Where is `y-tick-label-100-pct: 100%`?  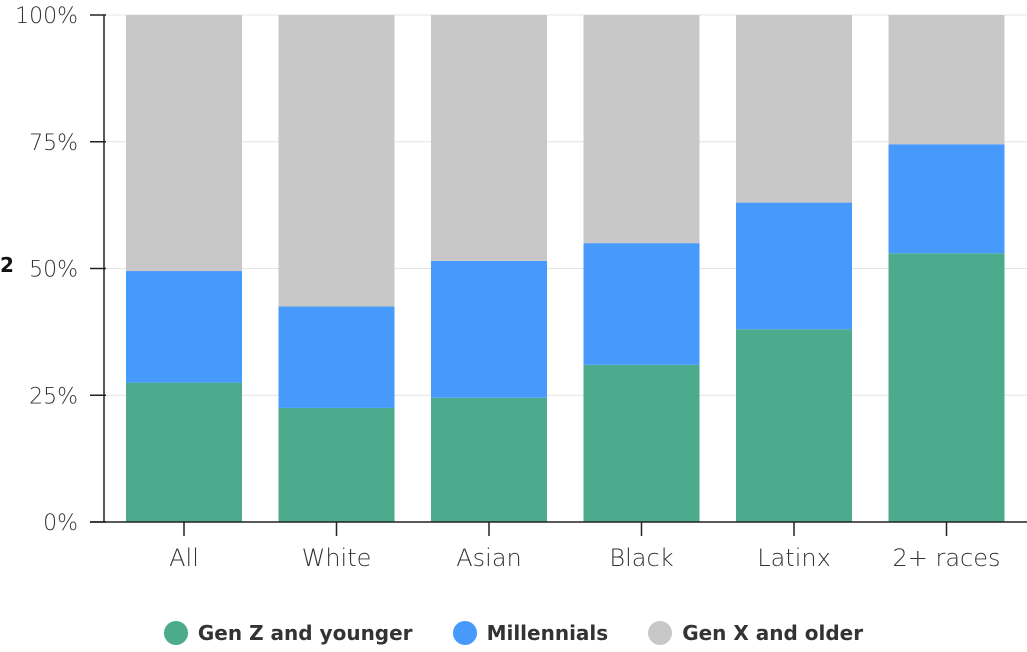 y-tick-label-100-pct: 100% is located at coordinates (46, 16).